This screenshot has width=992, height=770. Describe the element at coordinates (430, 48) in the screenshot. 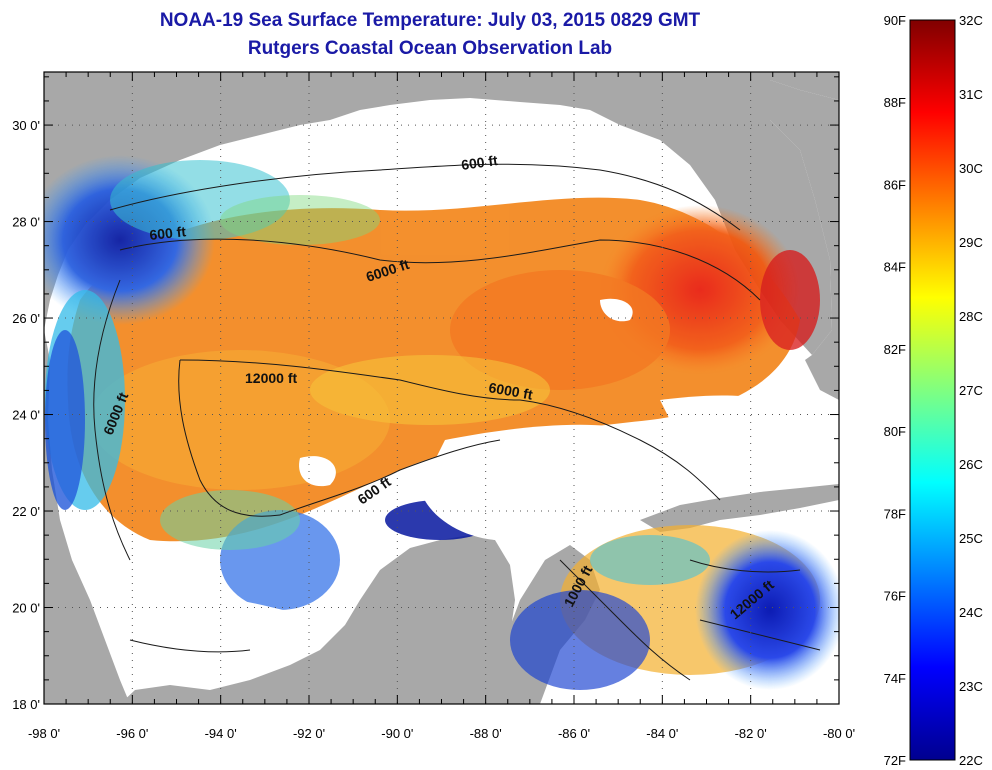

I see `map-subtitle: Rutgers Coastal Ocean Observation Lab` at that location.